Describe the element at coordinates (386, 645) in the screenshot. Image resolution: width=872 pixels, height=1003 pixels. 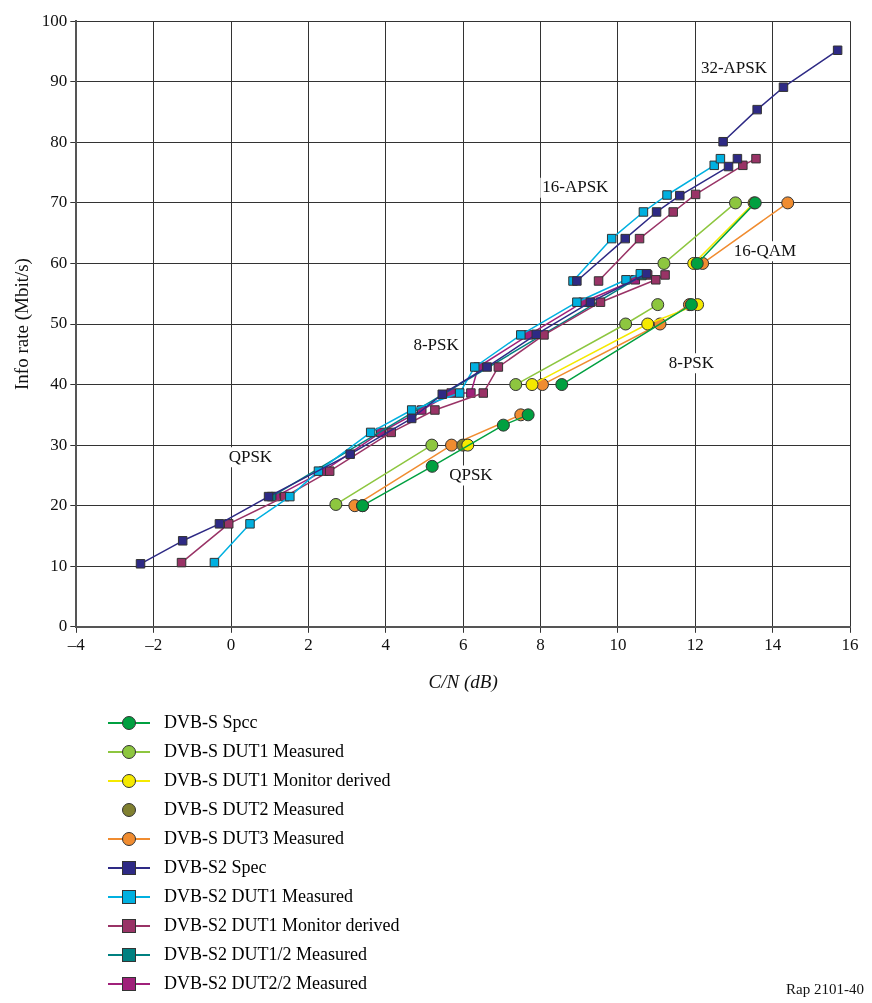
I see `x-tick-label: 4` at that location.